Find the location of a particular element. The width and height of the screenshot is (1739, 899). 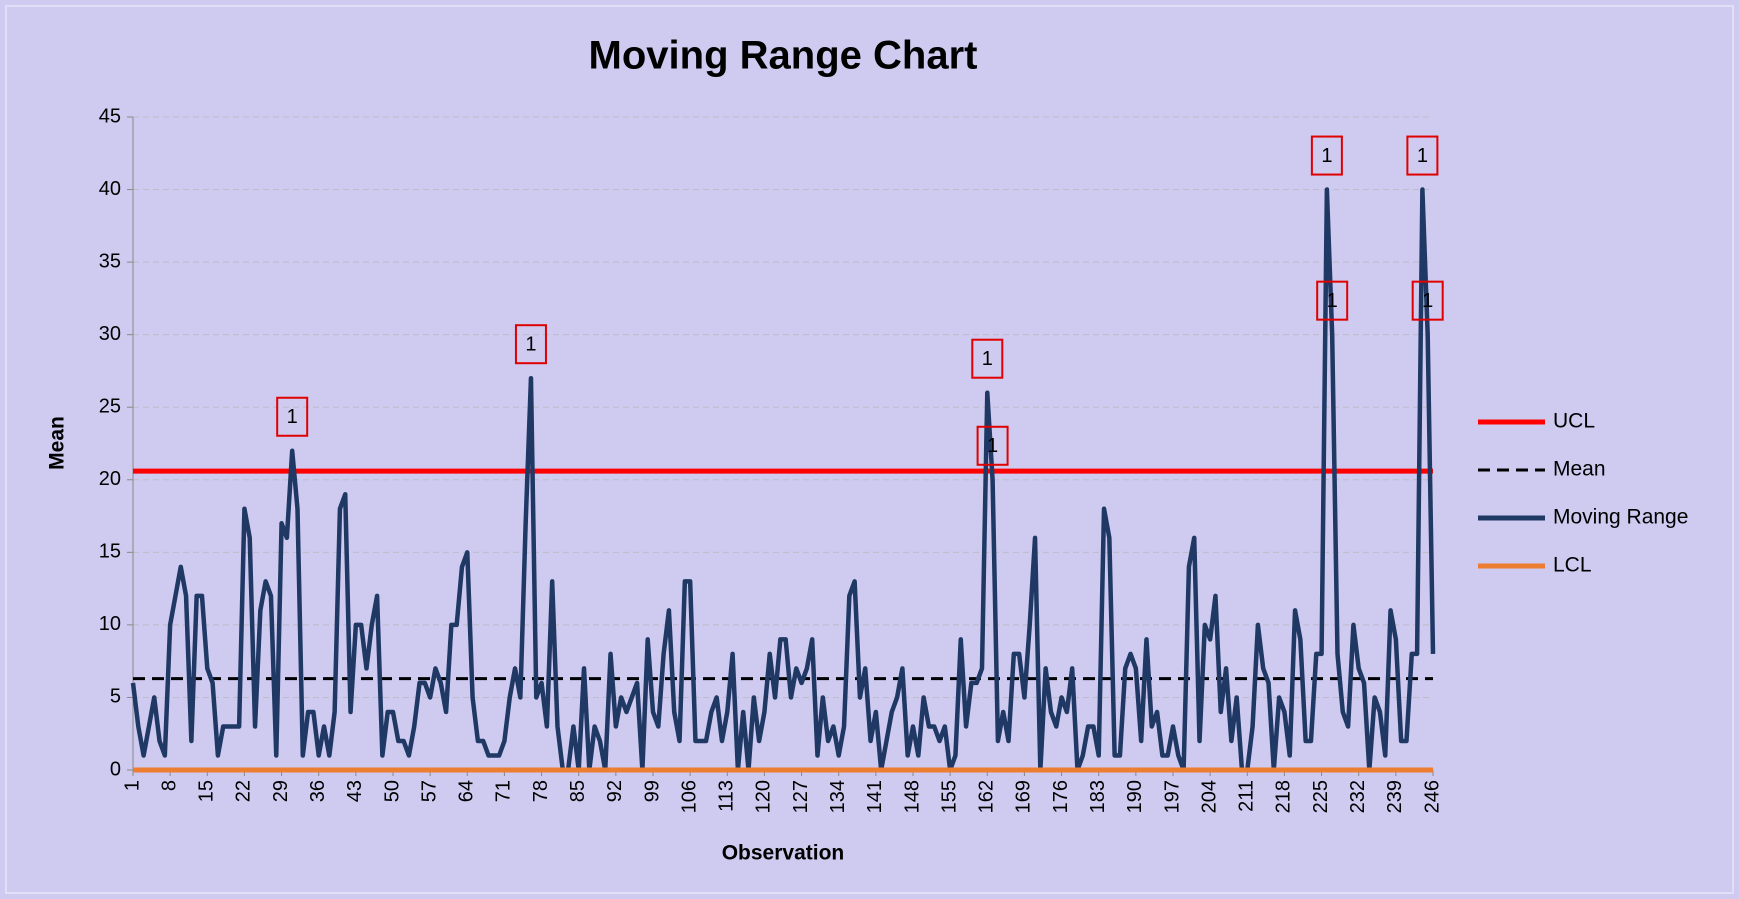

x-tick-label: 141 is located at coordinates (875, 796).